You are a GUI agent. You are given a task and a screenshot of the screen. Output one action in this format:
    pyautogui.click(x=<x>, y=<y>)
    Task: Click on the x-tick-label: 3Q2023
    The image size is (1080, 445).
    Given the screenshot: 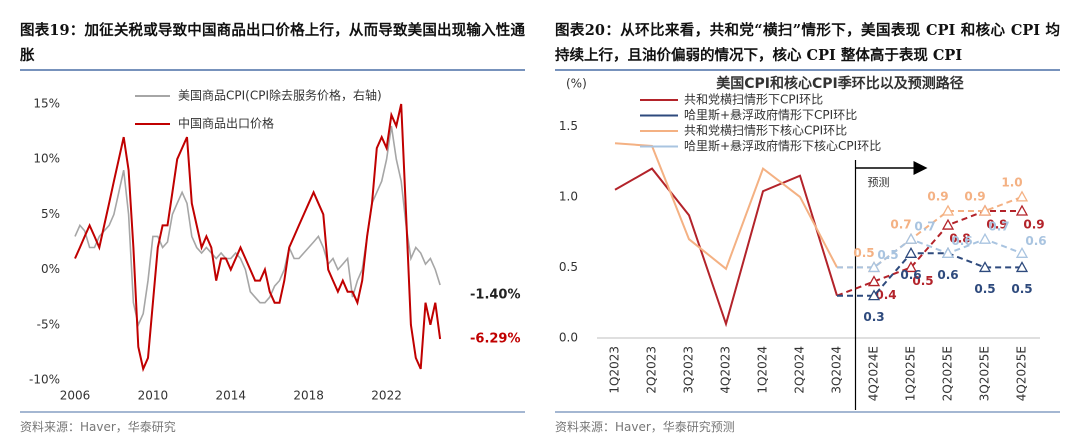 What is the action you would take?
    pyautogui.click(x=689, y=370)
    